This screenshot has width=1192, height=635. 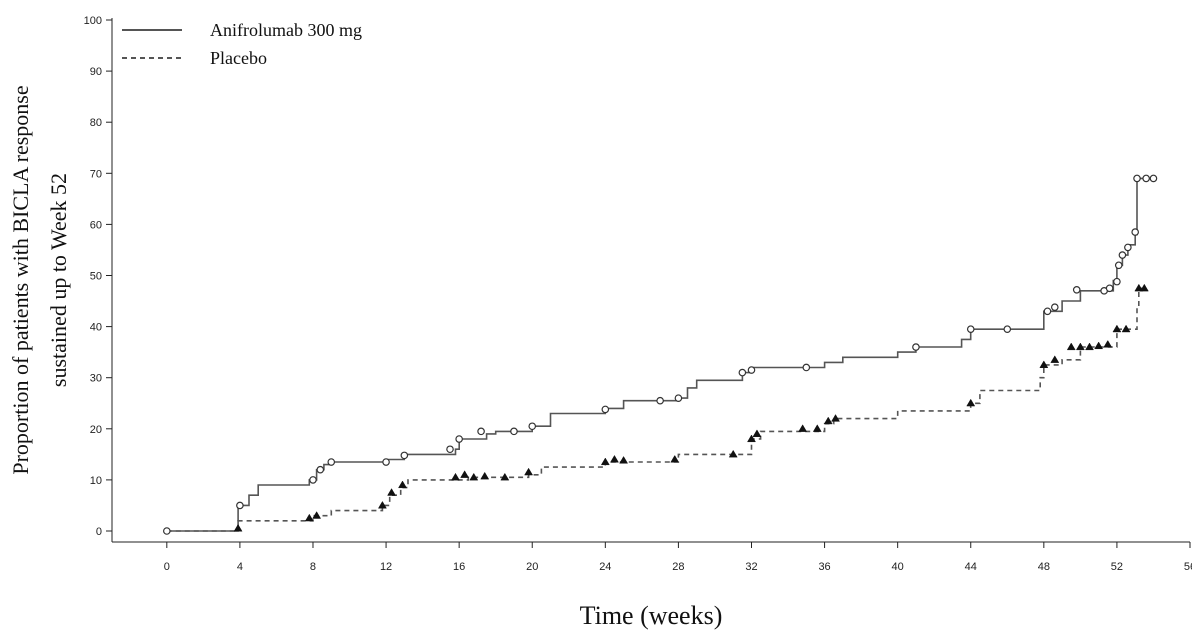 I want to click on x-tick-label-12: 12, so click(x=386, y=567).